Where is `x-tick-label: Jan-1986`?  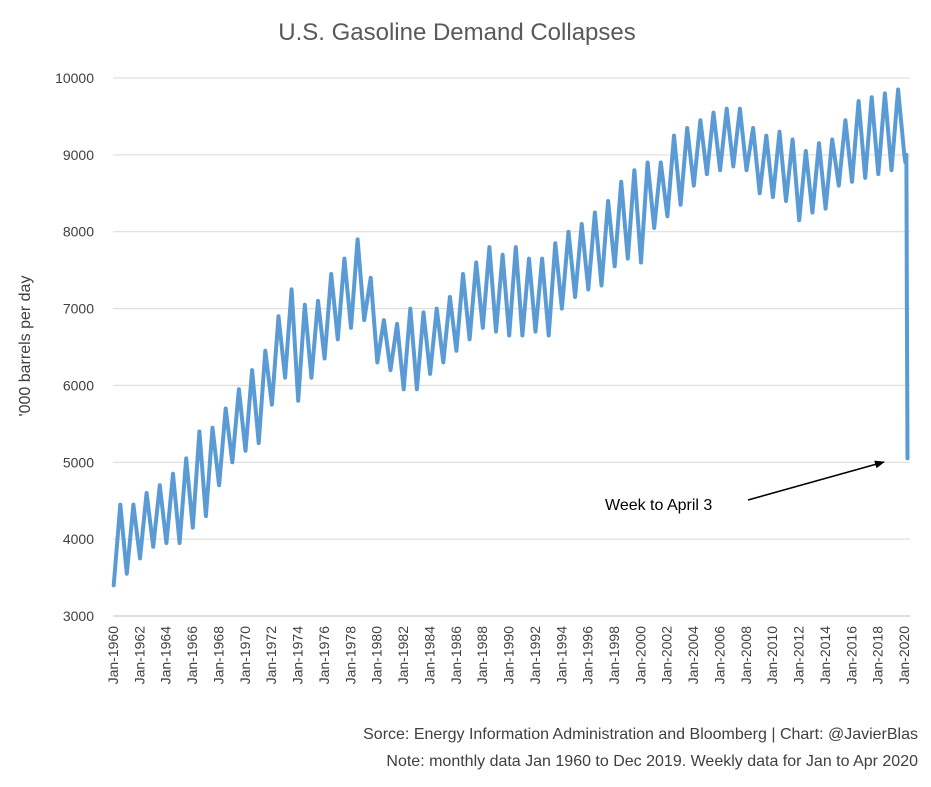
x-tick-label: Jan-1986 is located at coordinates (456, 655).